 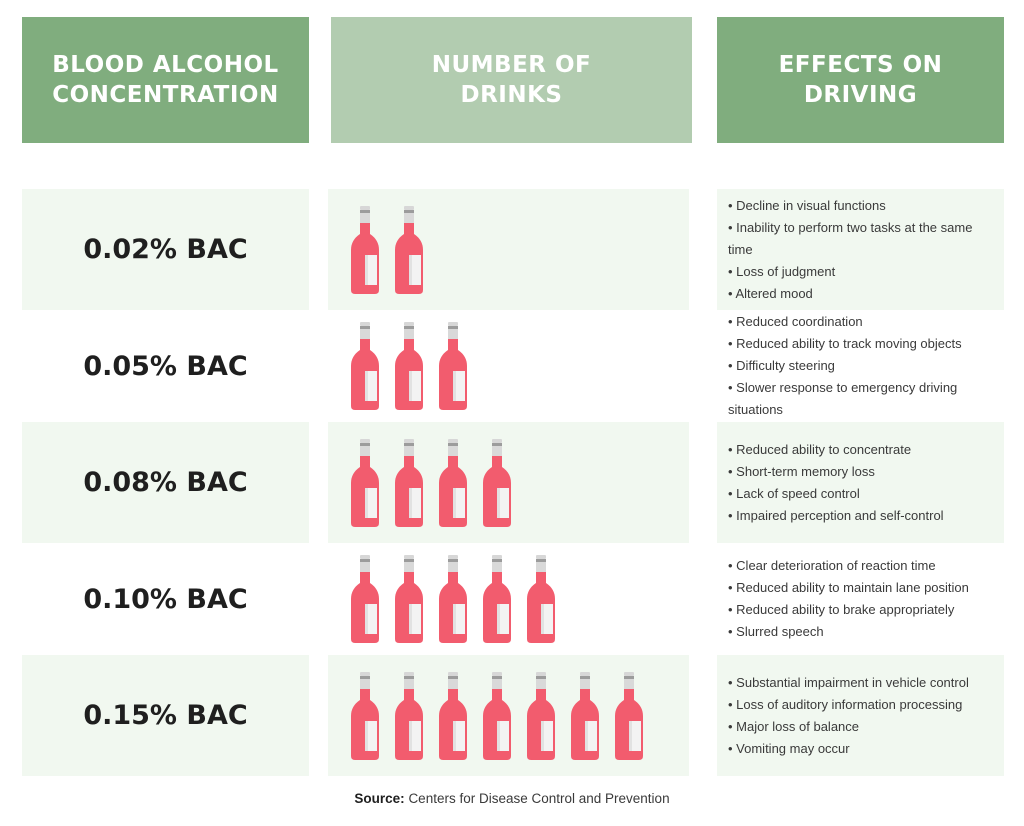 What do you see at coordinates (832, 565) in the screenshot?
I see `effect-item: • Clear deterioration of reaction time` at bounding box center [832, 565].